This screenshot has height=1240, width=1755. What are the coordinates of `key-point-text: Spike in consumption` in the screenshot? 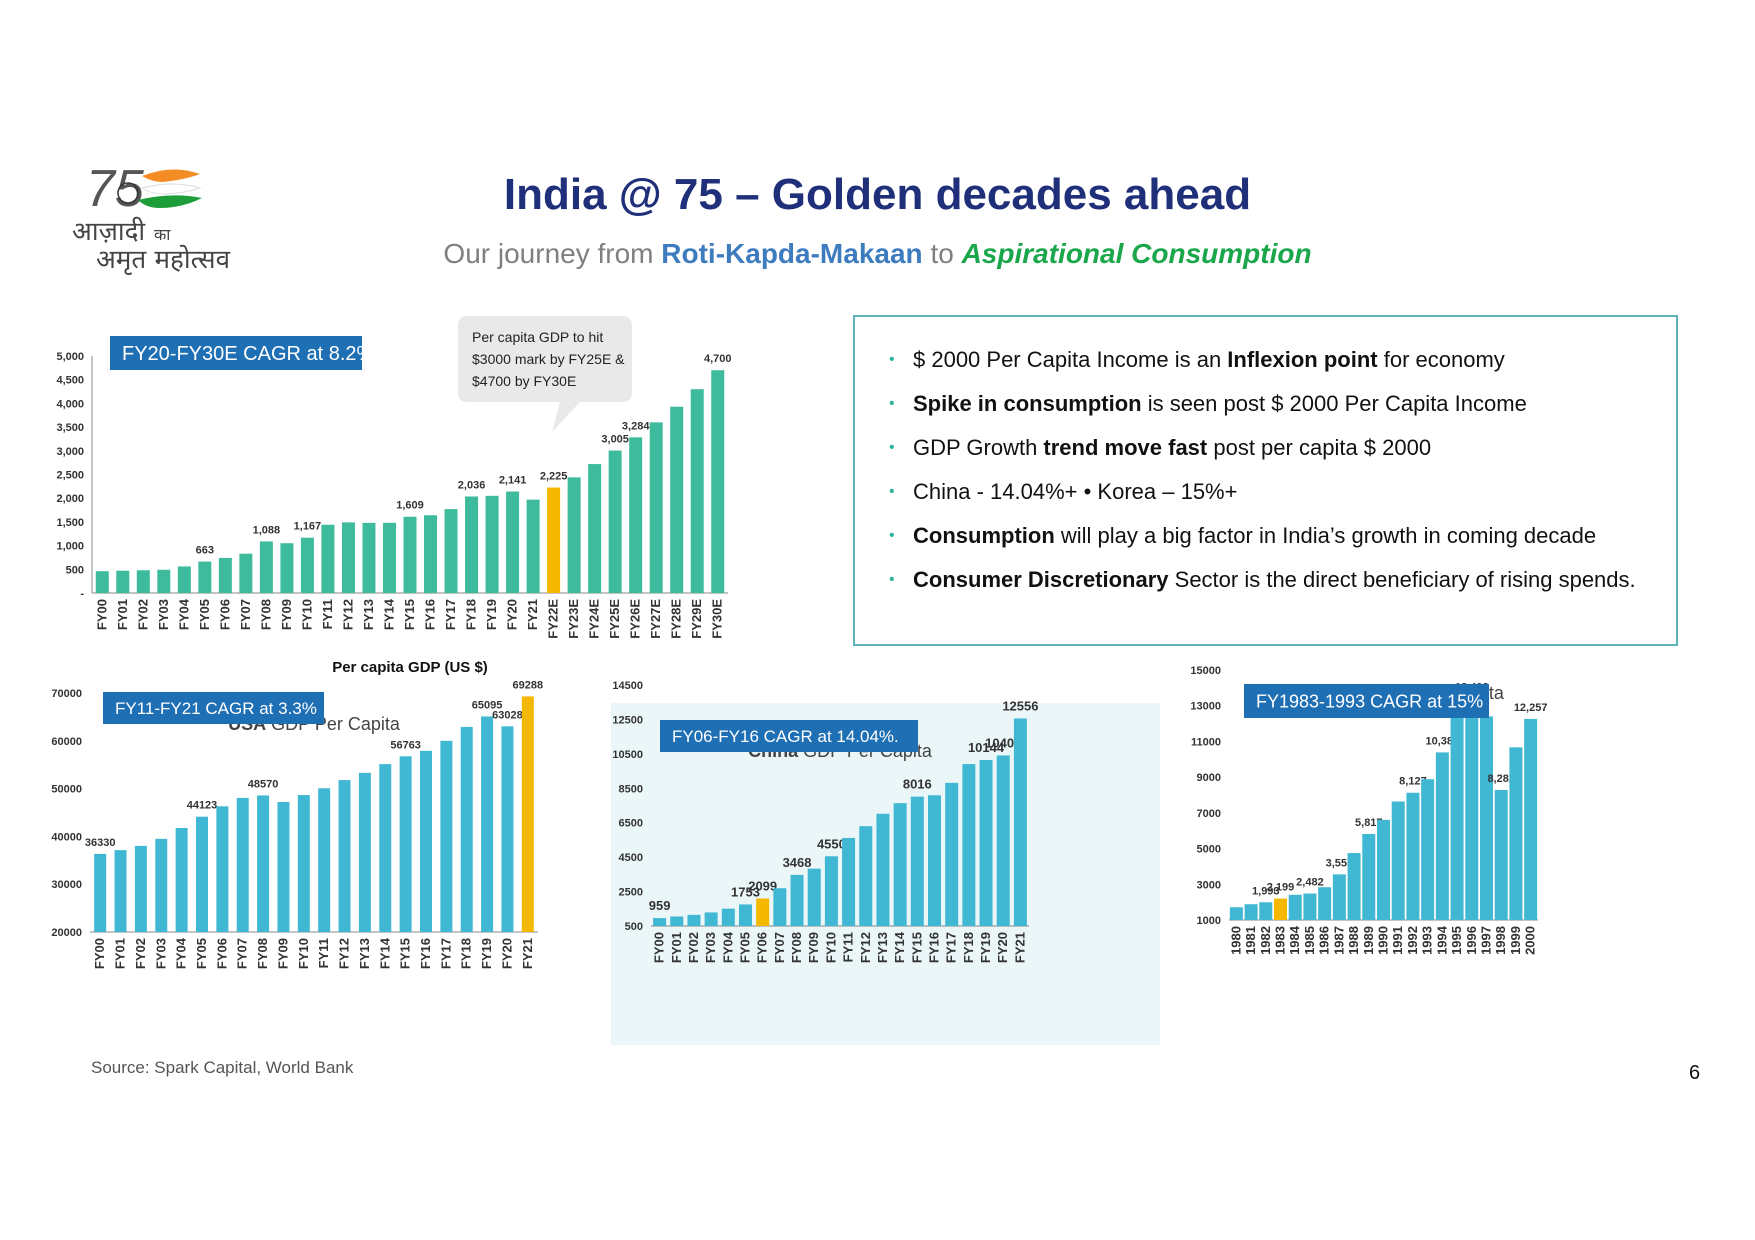 It's located at (1027, 403).